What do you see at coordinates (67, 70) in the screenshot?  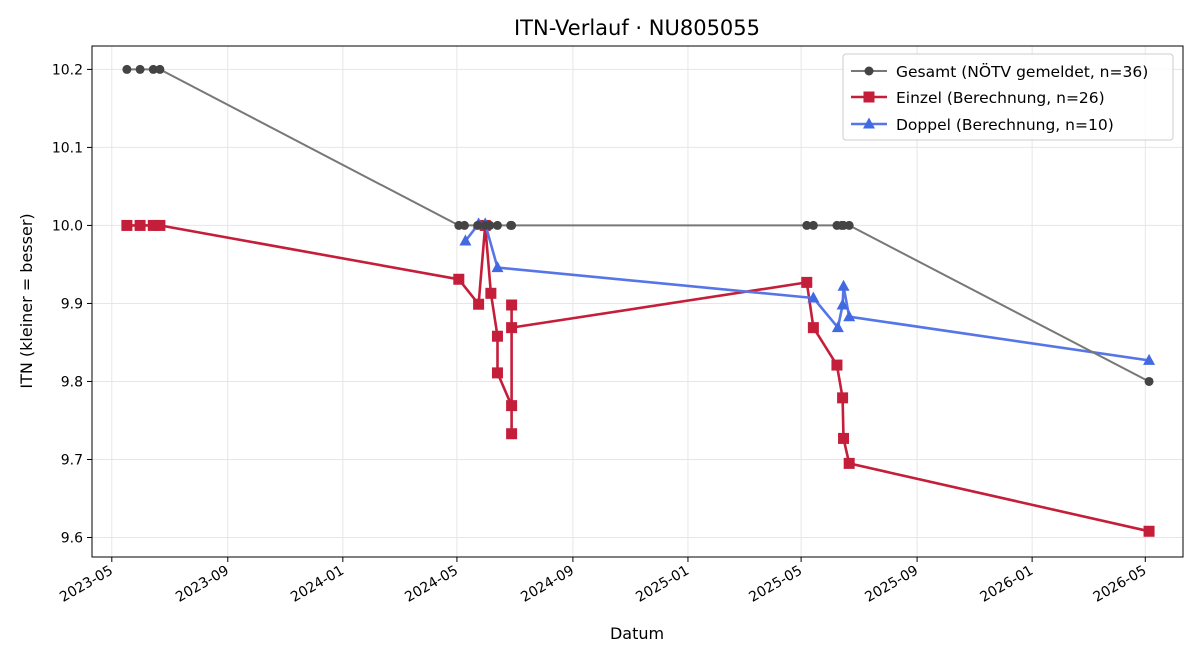 I see `y-tick-label: 10.2` at bounding box center [67, 70].